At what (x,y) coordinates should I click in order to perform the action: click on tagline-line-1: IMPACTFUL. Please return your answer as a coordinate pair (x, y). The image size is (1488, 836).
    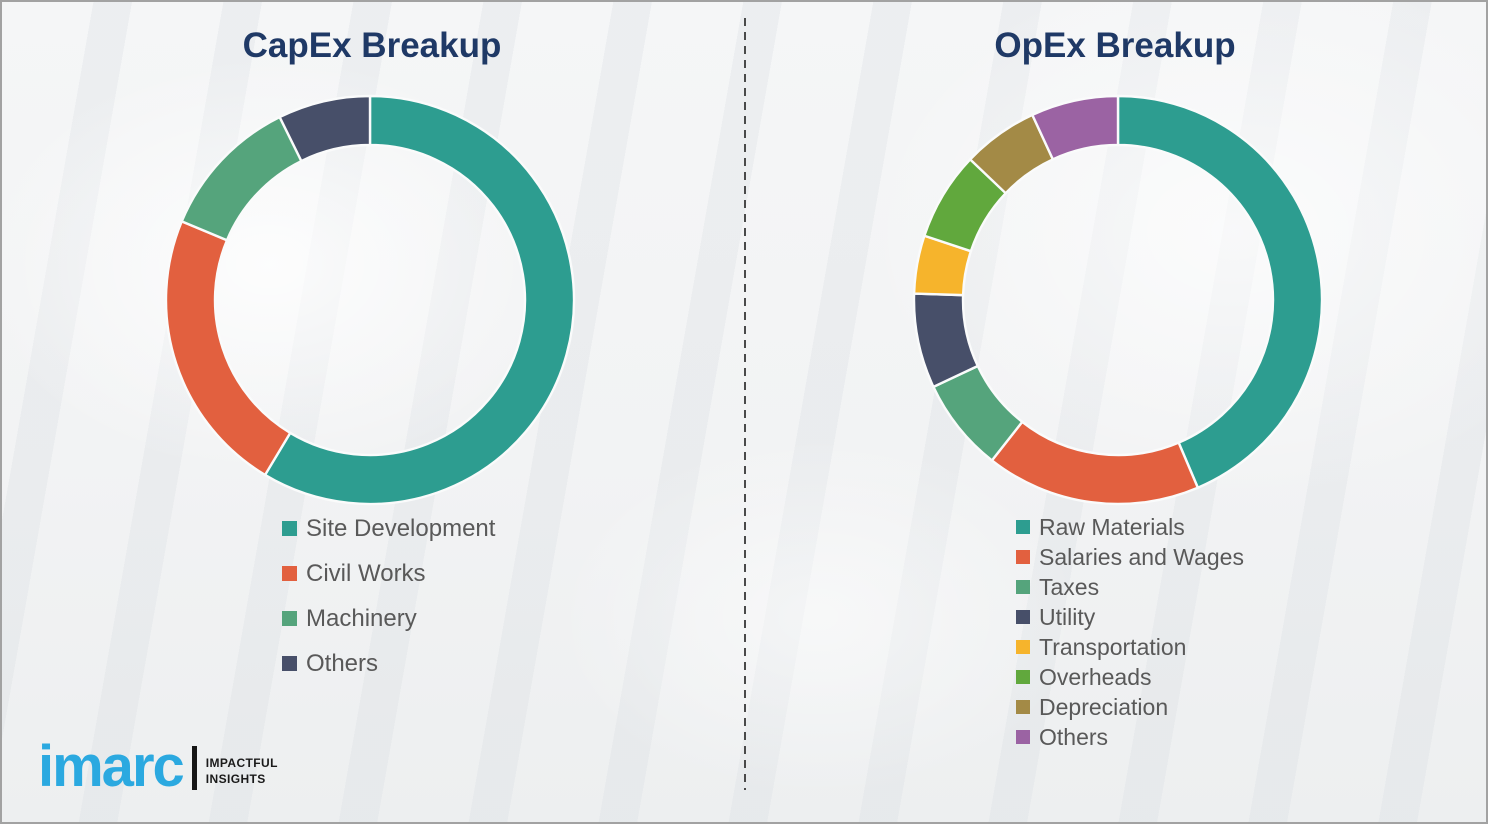
    Looking at the image, I should click on (241, 763).